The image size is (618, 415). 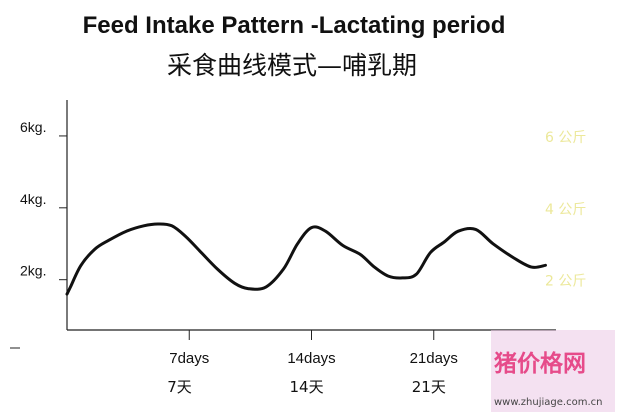 What do you see at coordinates (33, 271) in the screenshot?
I see `y-tick-label-2: 2kg.` at bounding box center [33, 271].